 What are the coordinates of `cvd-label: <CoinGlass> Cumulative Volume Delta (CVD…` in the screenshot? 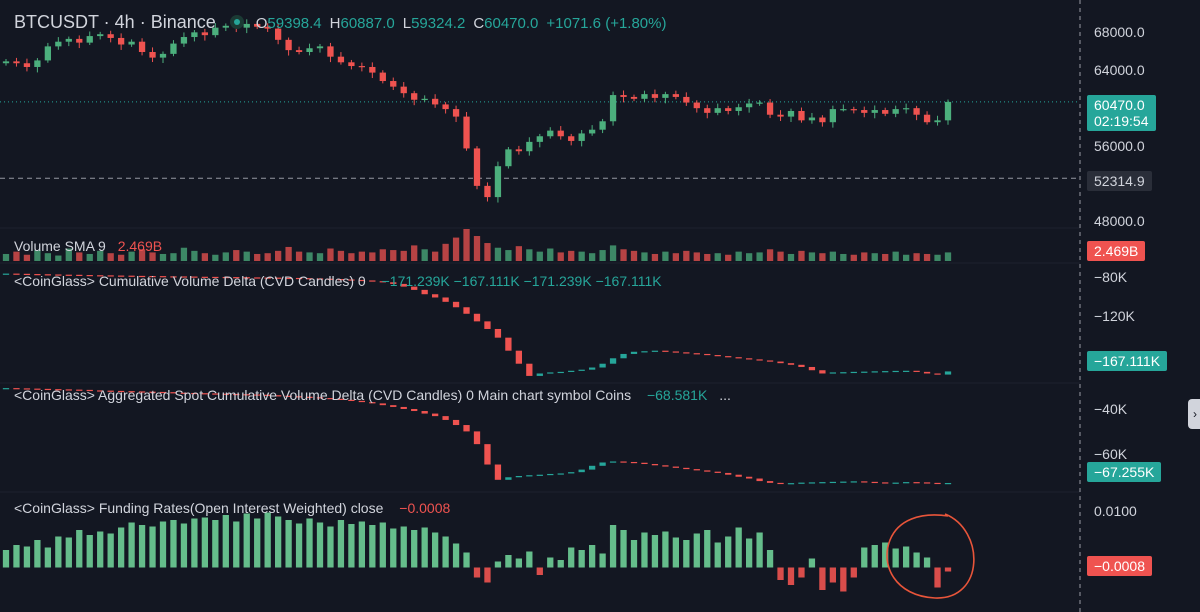 It's located at (190, 281).